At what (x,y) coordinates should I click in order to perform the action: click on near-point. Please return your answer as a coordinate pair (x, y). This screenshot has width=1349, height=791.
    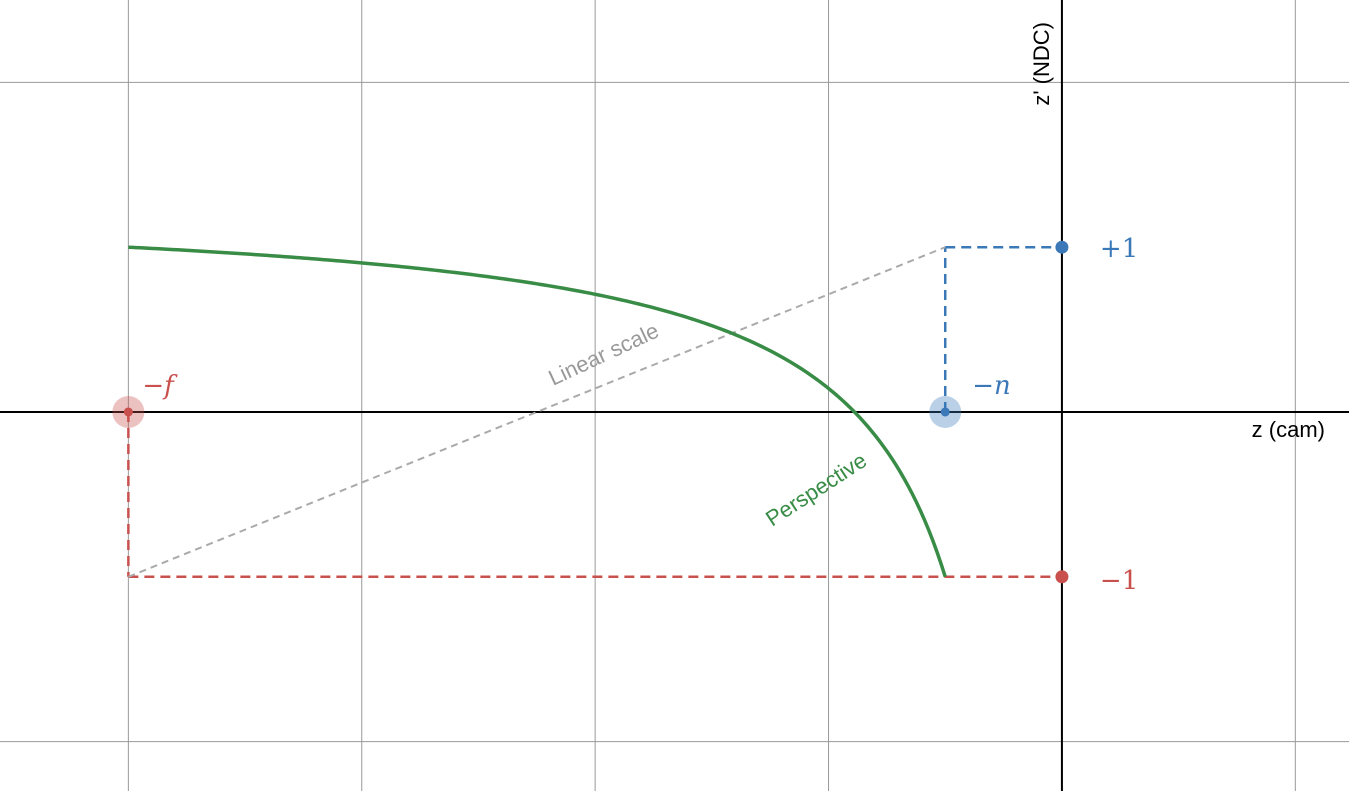
    Looking at the image, I should click on (945, 412).